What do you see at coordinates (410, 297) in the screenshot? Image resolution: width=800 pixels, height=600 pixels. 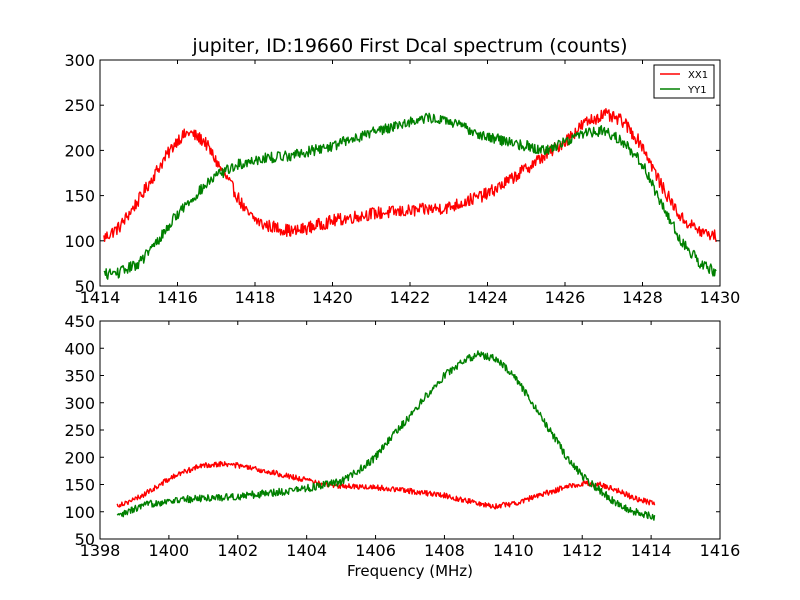 I see `x-tick-label: 1422` at bounding box center [410, 297].